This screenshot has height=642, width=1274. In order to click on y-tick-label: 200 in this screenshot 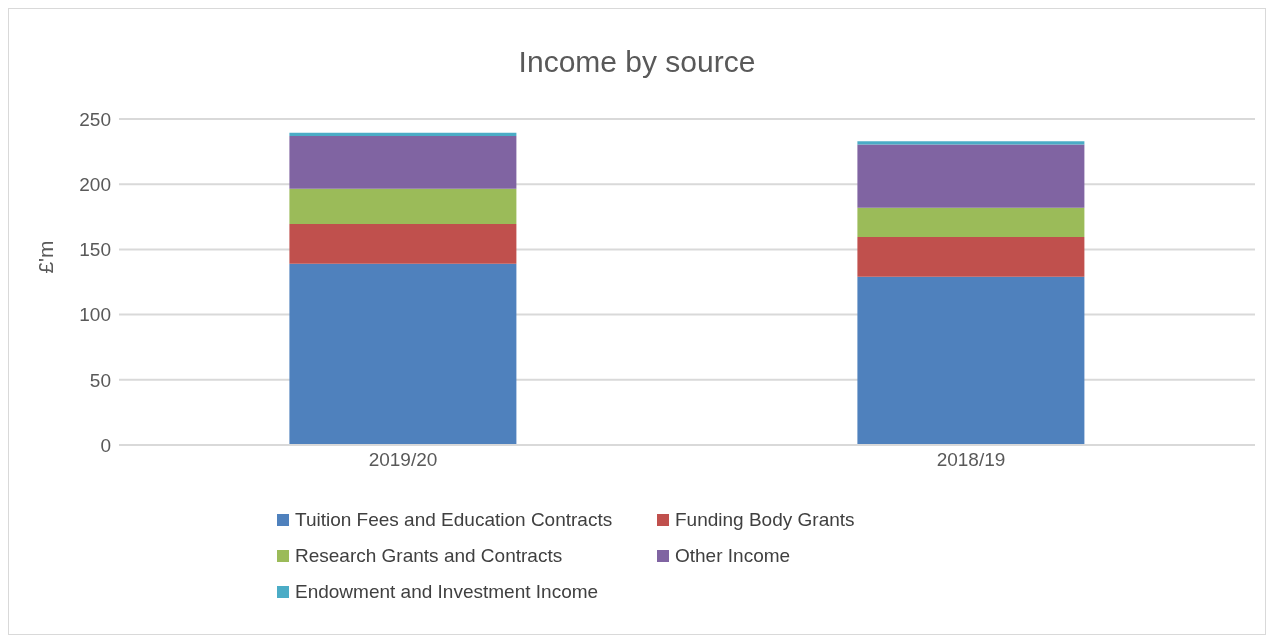, I will do `click(95, 184)`.